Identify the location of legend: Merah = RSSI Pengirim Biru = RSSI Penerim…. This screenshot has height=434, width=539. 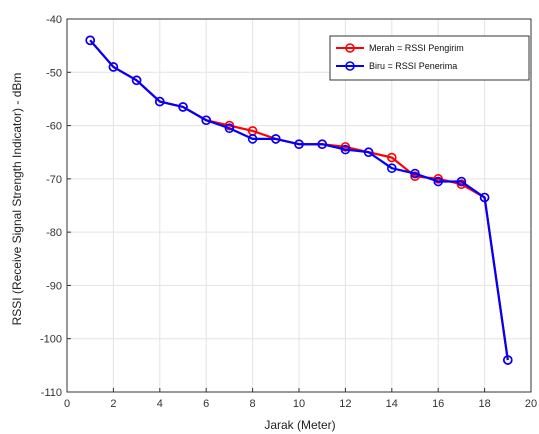
(429, 58).